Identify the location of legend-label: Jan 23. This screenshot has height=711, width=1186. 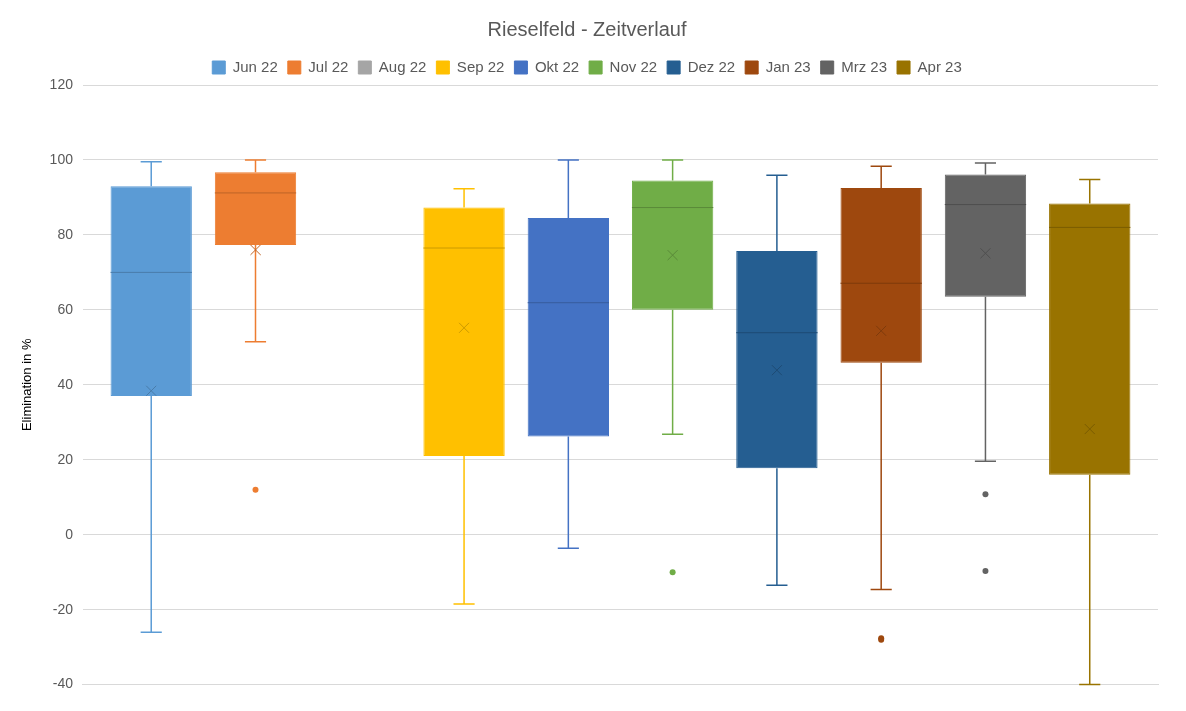
(788, 66).